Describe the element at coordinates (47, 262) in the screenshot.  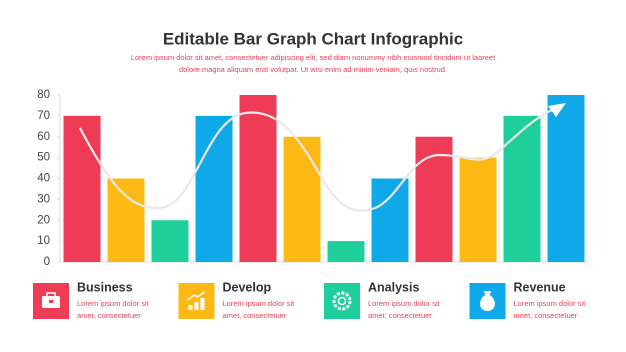
I see `y-tick-label: 0` at that location.